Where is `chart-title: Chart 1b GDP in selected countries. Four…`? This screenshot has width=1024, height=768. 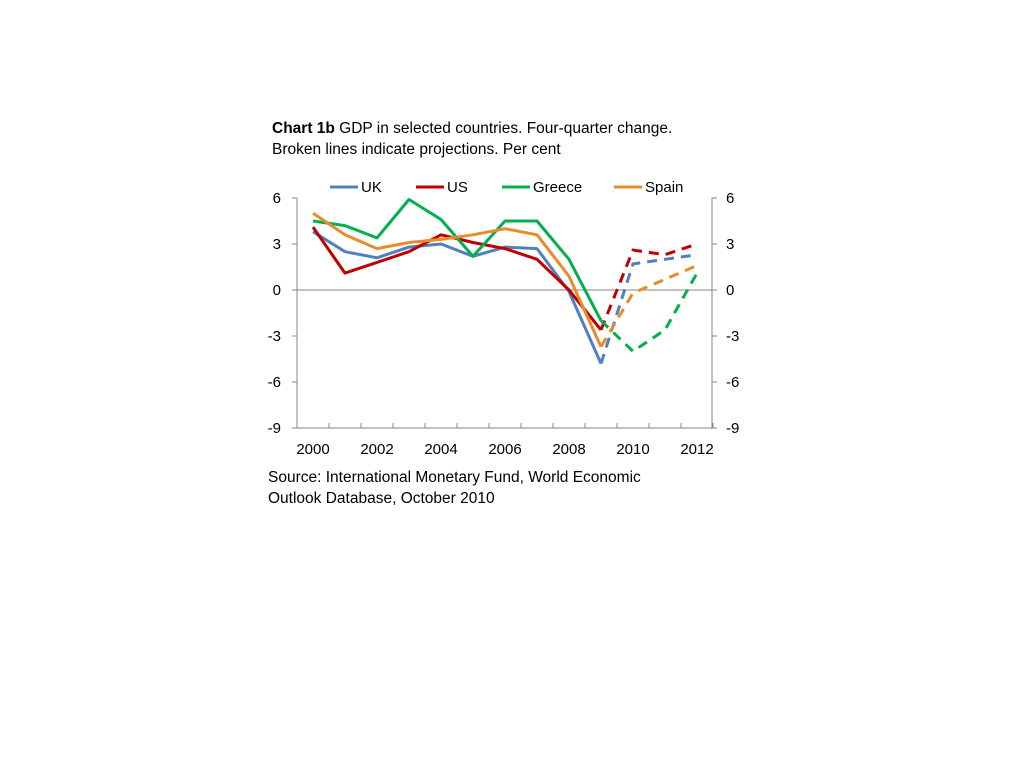 chart-title: Chart 1b GDP in selected countries. Four… is located at coordinates (502, 139).